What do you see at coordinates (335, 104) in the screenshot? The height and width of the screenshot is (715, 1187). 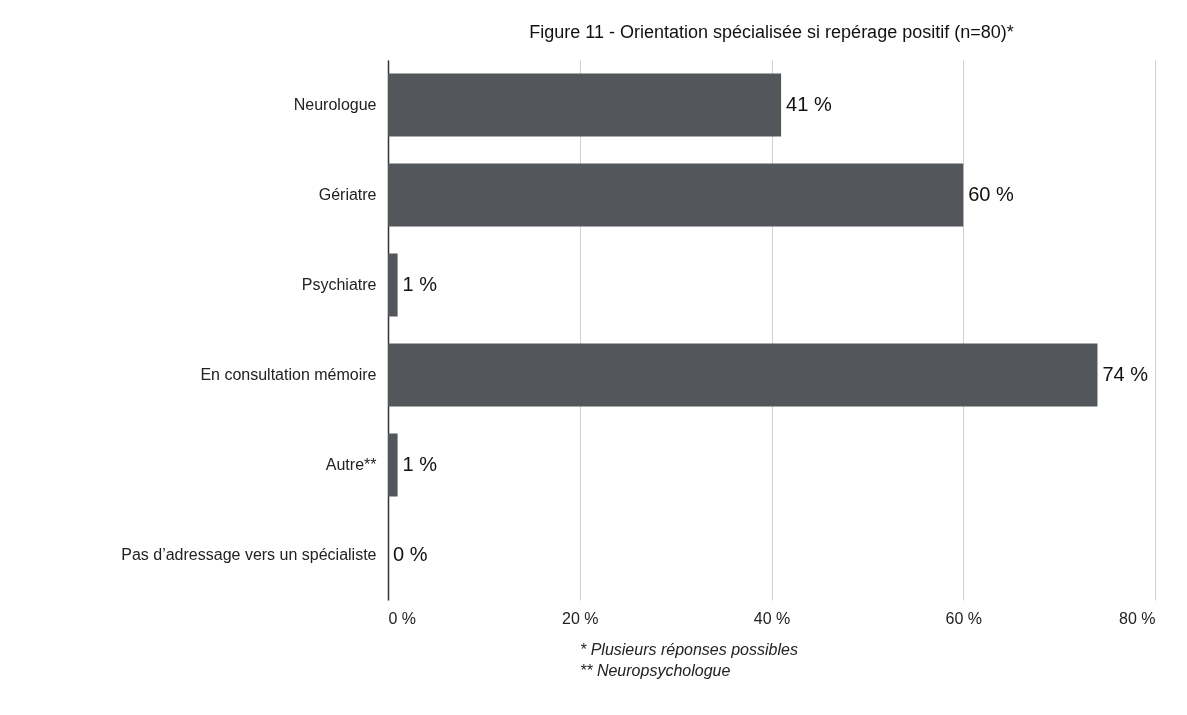 I see `y-tick-label: Neurologue` at bounding box center [335, 104].